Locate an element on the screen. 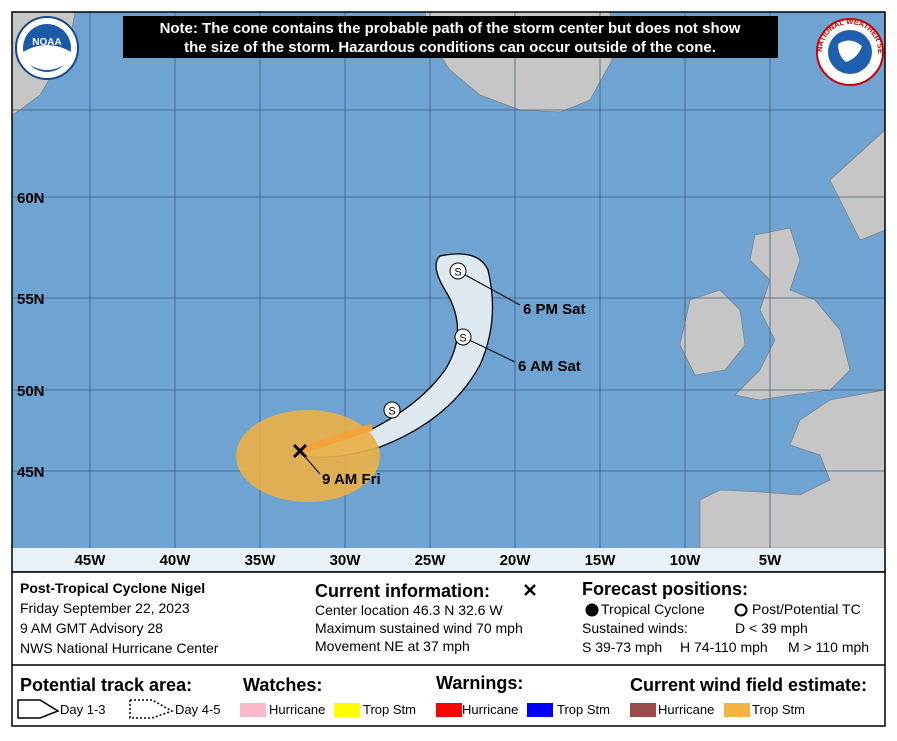 Image resolution: width=897 pixels, height=741 pixels. forecast-info: D < 39 mph is located at coordinates (771, 628).